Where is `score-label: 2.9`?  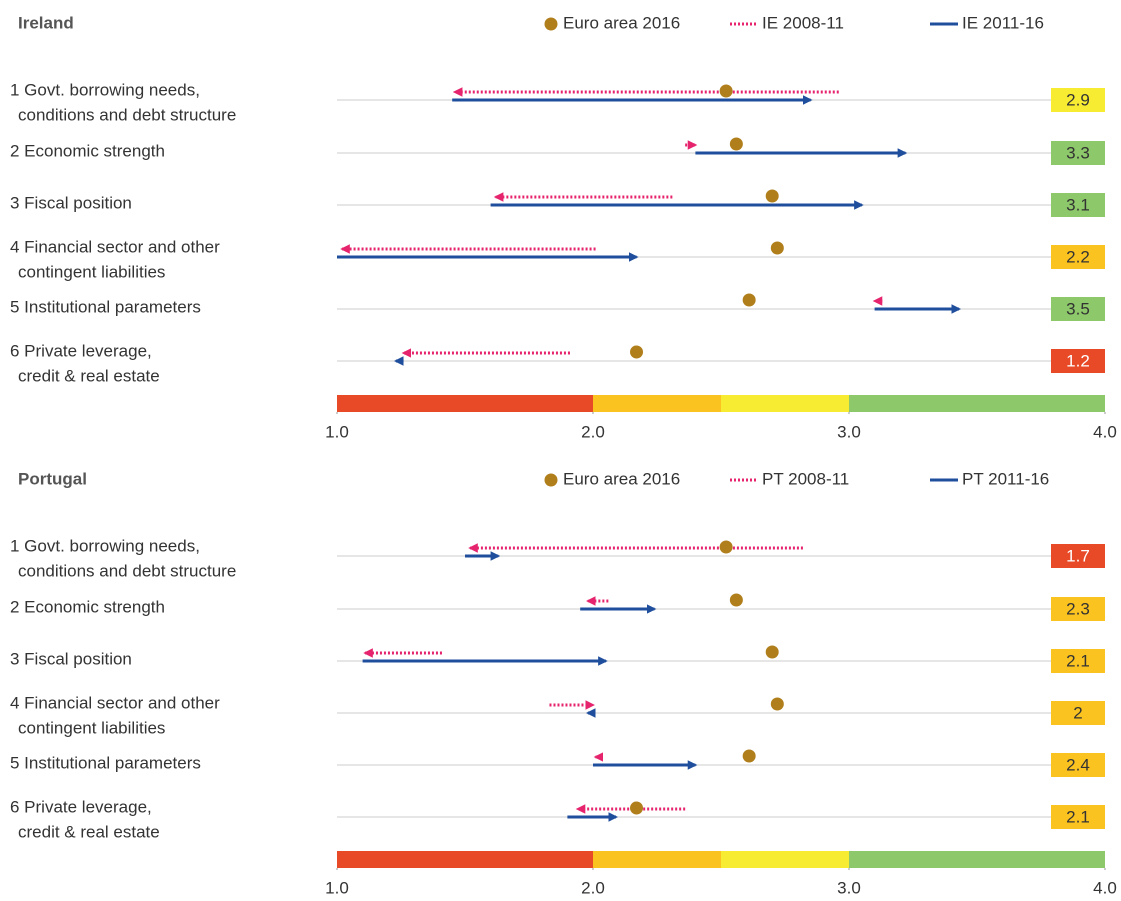
score-label: 2.9 is located at coordinates (1078, 99).